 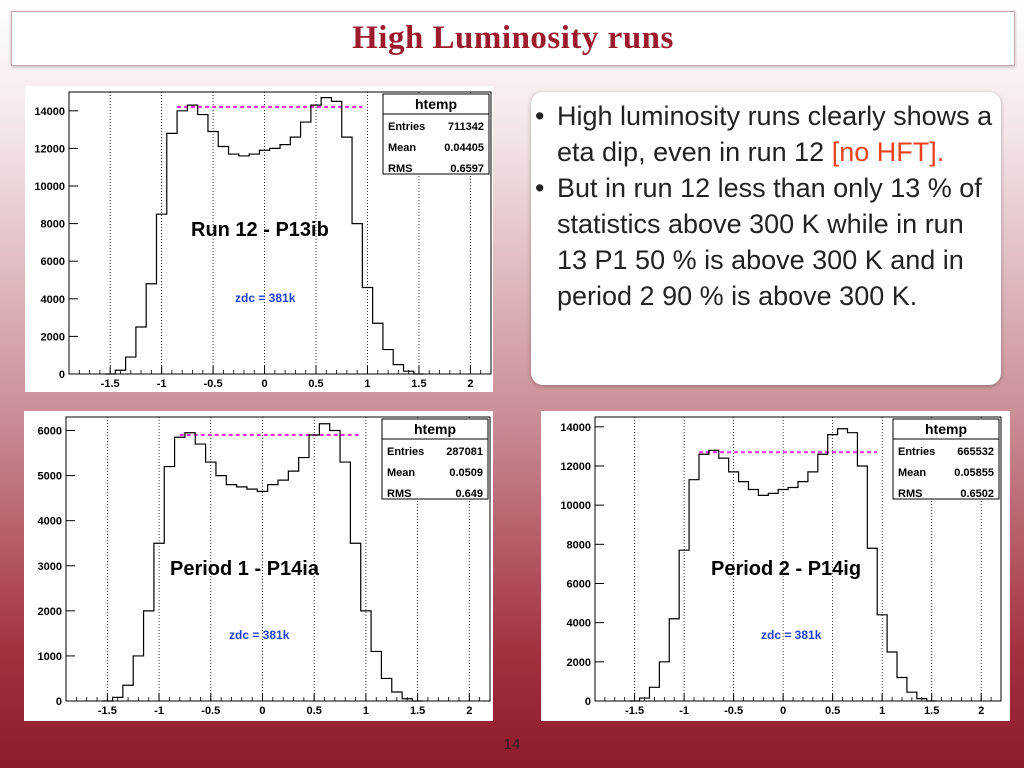 I want to click on plot-frame, so click(x=798, y=559).